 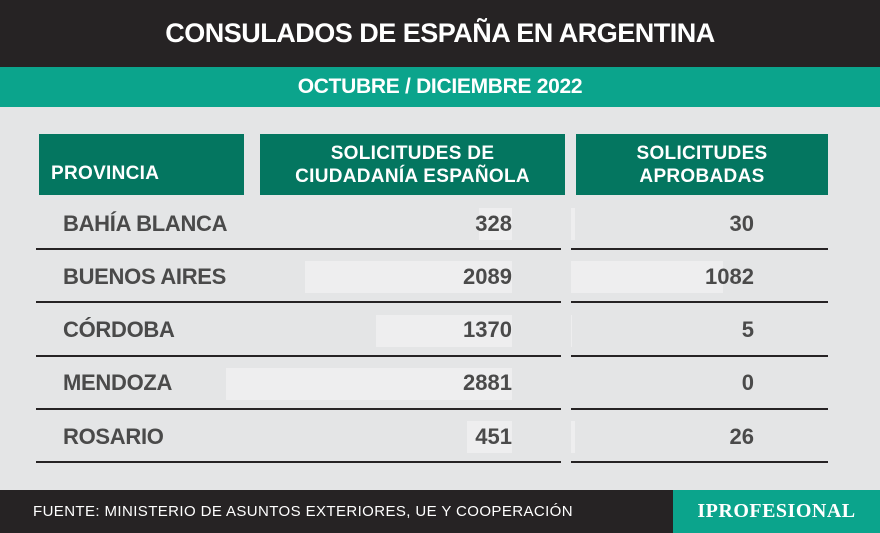 I want to click on table-row: ROSARIO 451 26, so click(x=440, y=437).